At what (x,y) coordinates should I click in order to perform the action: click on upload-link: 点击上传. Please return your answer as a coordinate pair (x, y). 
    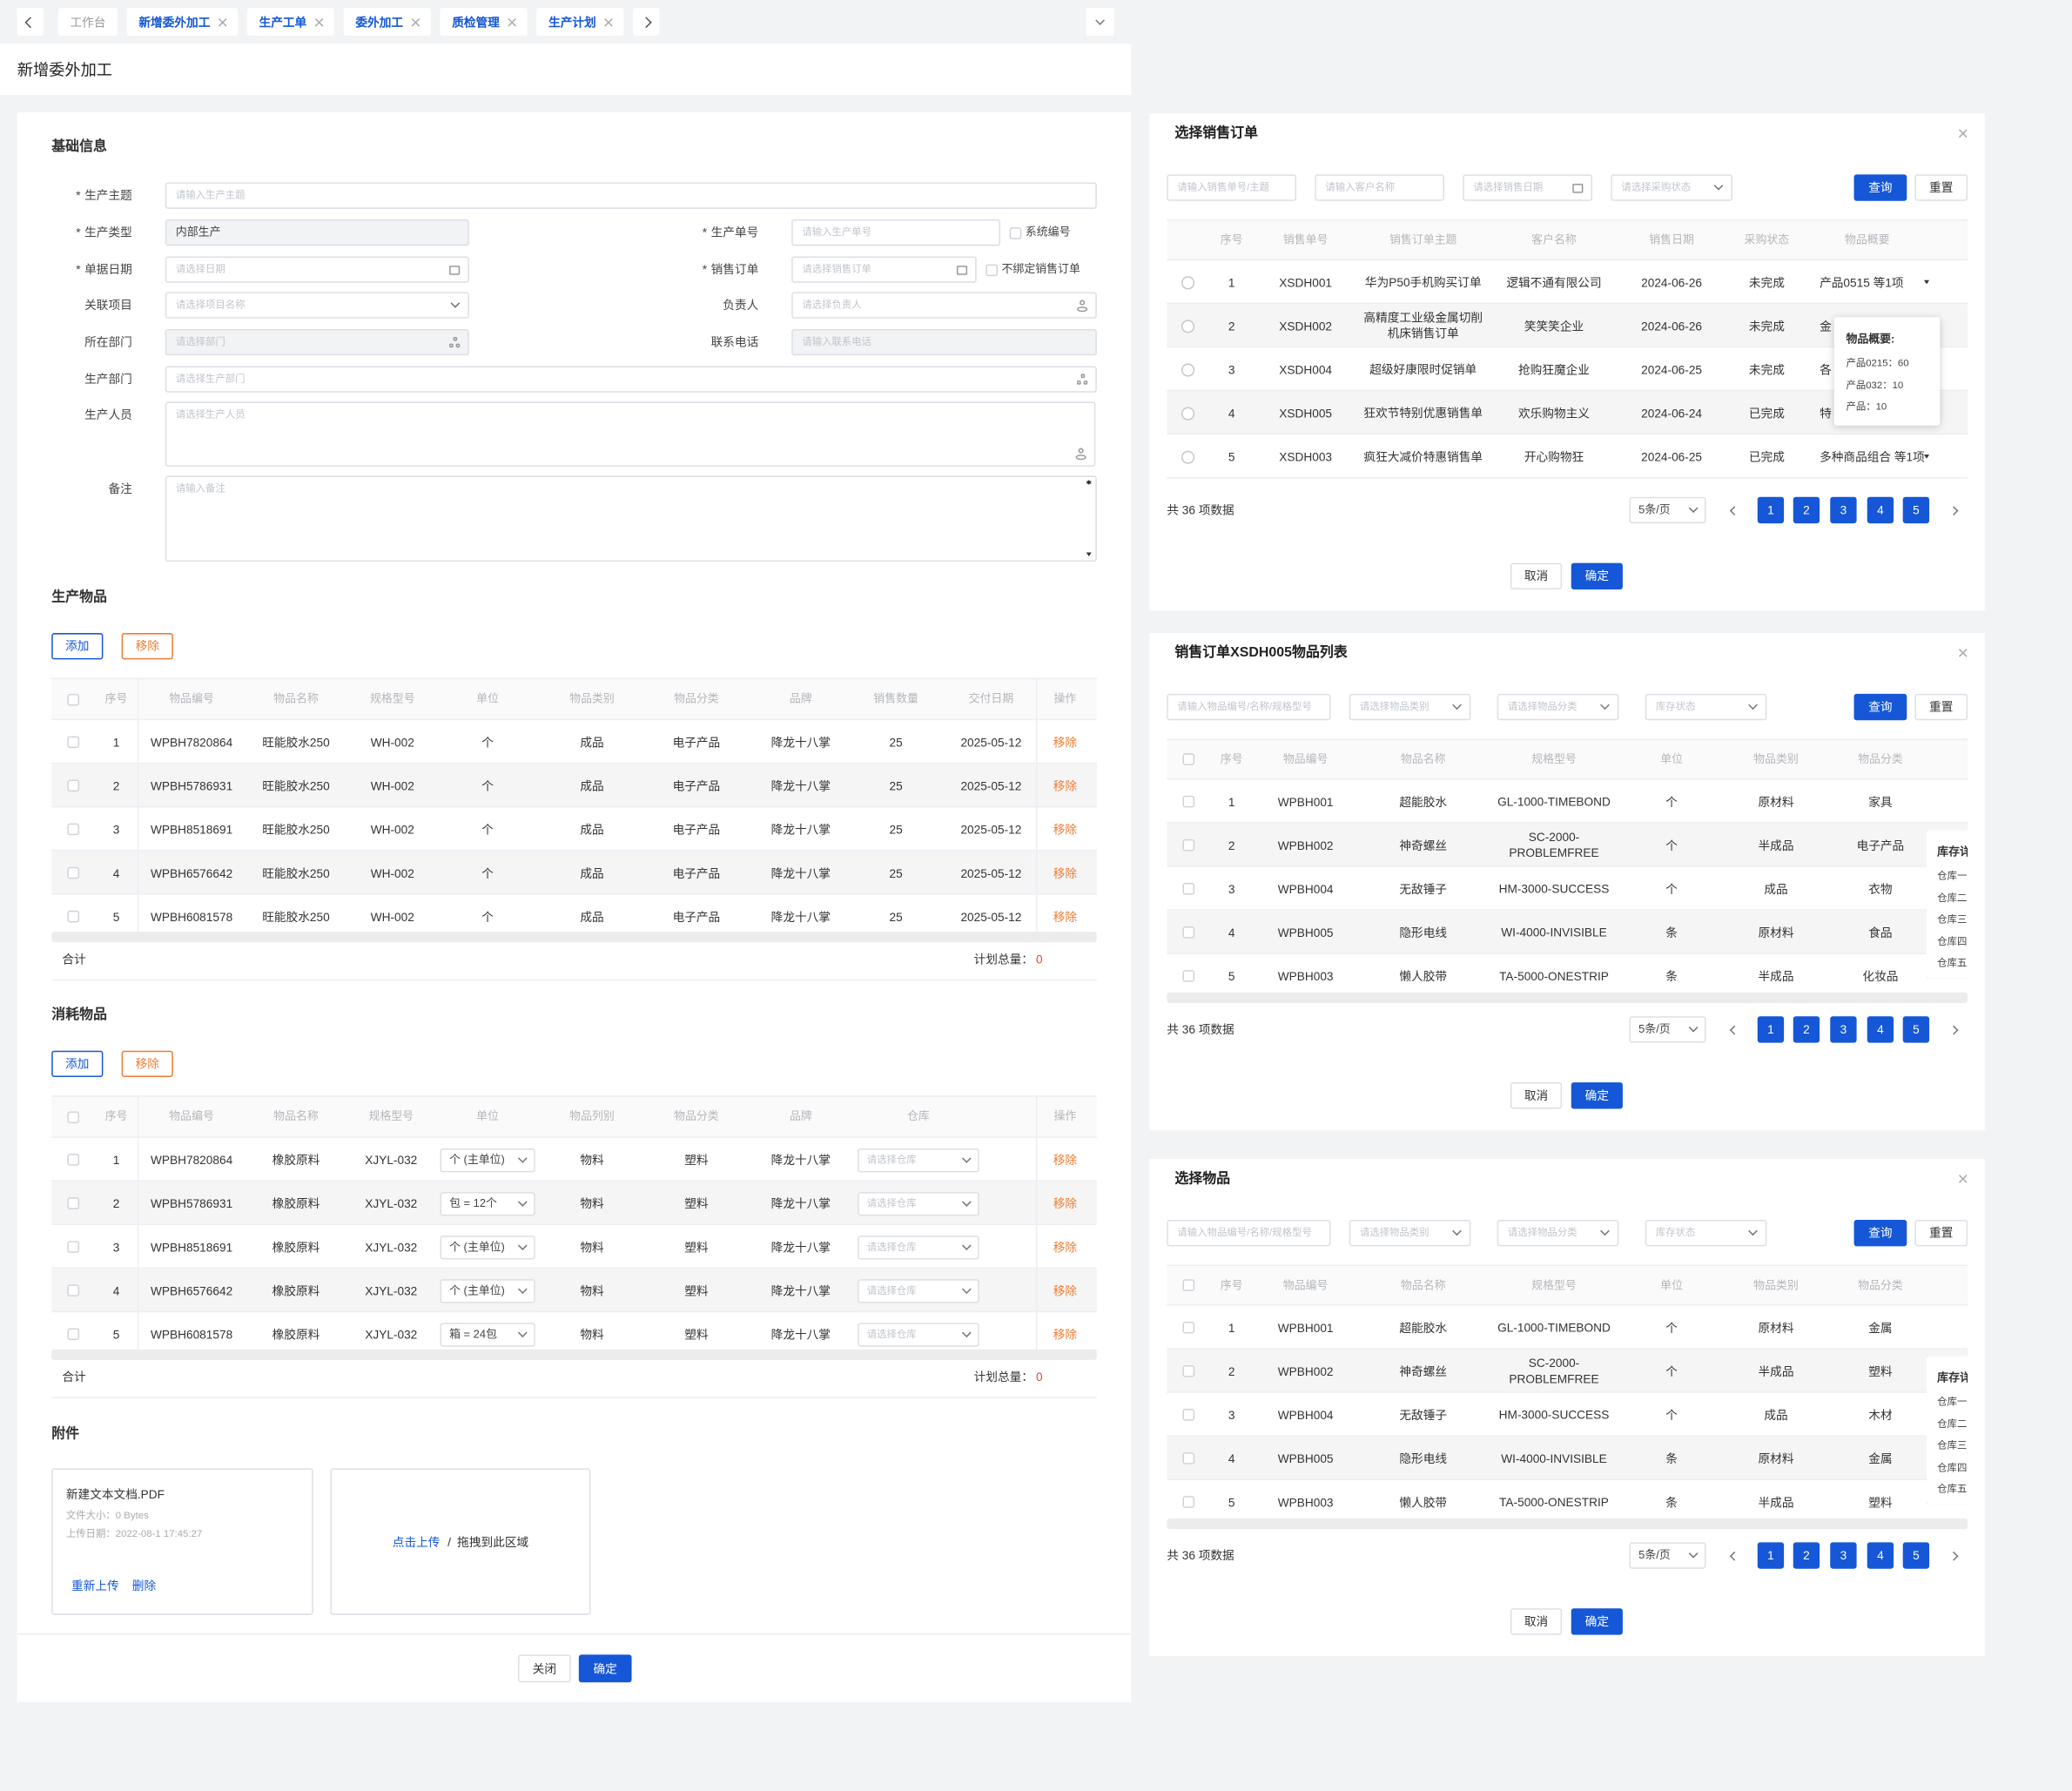
    Looking at the image, I should click on (417, 1542).